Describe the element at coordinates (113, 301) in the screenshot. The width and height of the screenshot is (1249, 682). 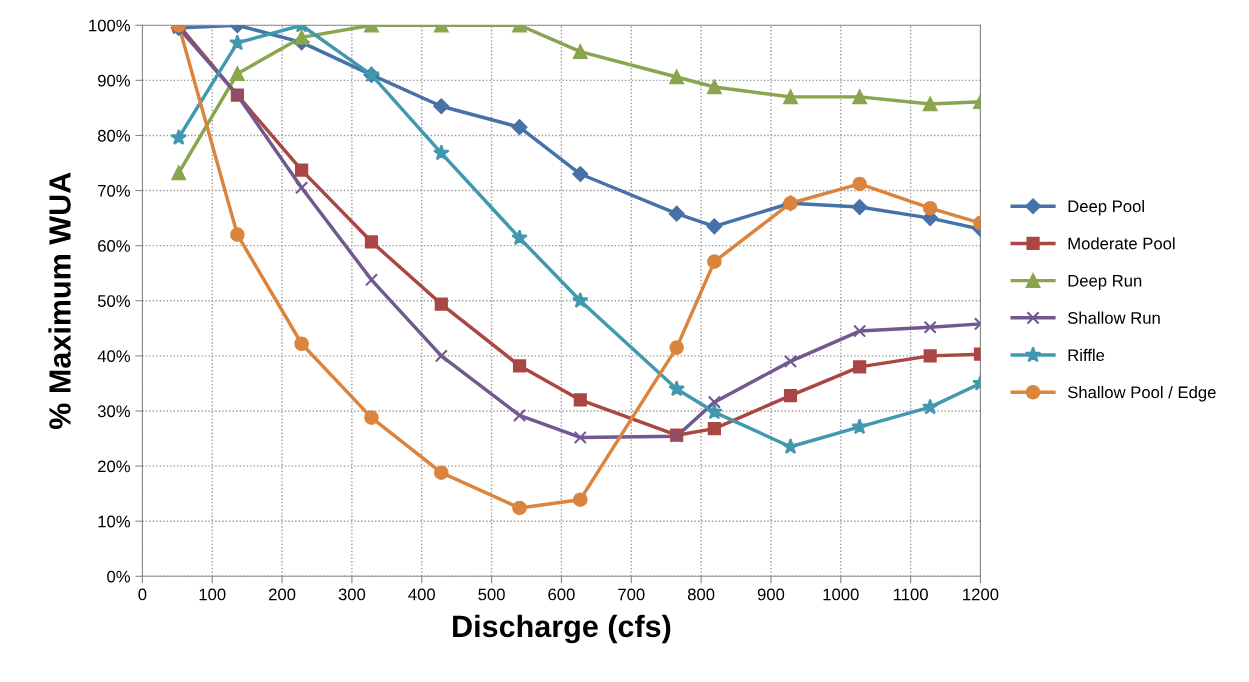
I see `y-tick-label: 50%` at that location.